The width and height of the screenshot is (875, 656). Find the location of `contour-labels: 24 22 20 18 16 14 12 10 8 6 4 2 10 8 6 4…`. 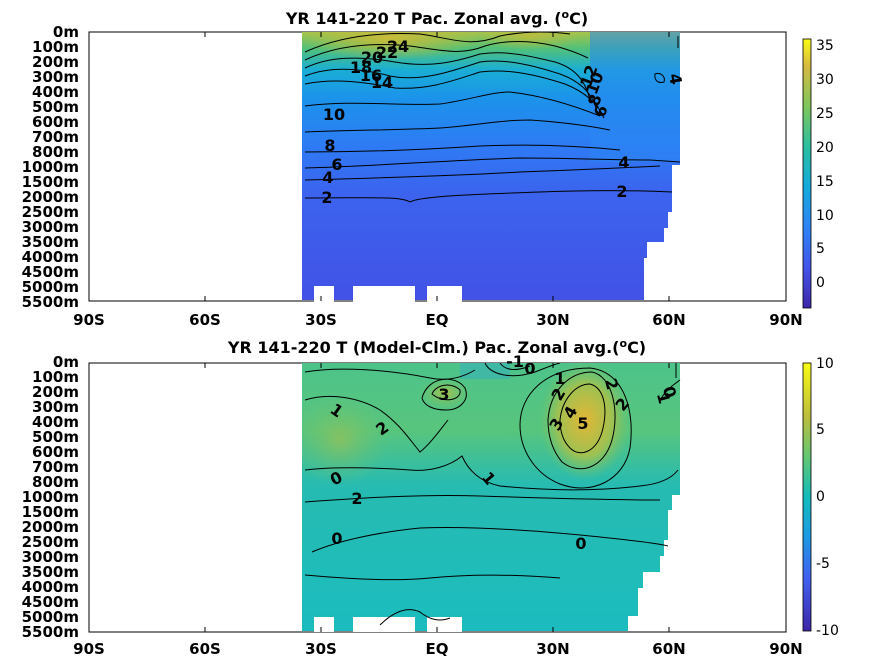

contour-labels: 24 22 20 18 16 14 12 10 8 6 4 2 10 8 6 4… is located at coordinates (503, 122).